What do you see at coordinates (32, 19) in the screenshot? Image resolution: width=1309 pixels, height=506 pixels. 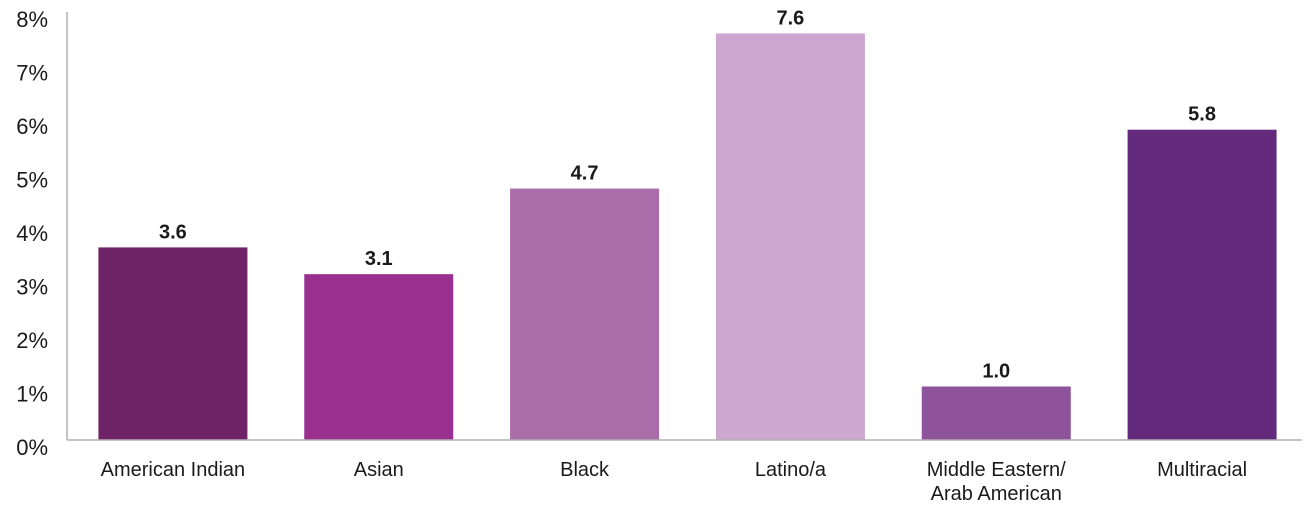 I see `y-tick-label: 8%` at bounding box center [32, 19].